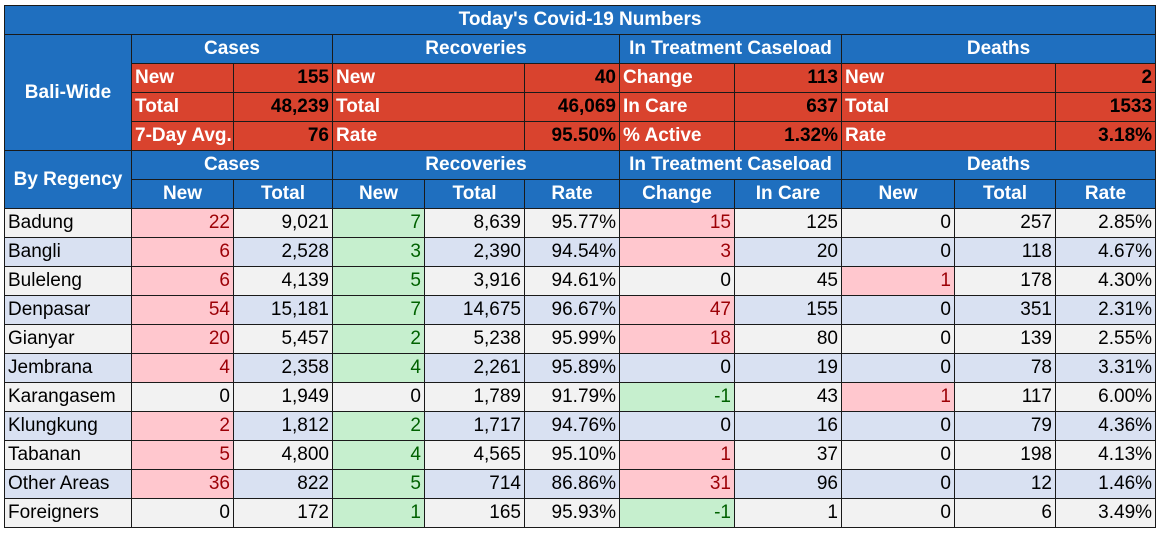  What do you see at coordinates (1105, 484) in the screenshot?
I see `table-cell: 1.46%` at bounding box center [1105, 484].